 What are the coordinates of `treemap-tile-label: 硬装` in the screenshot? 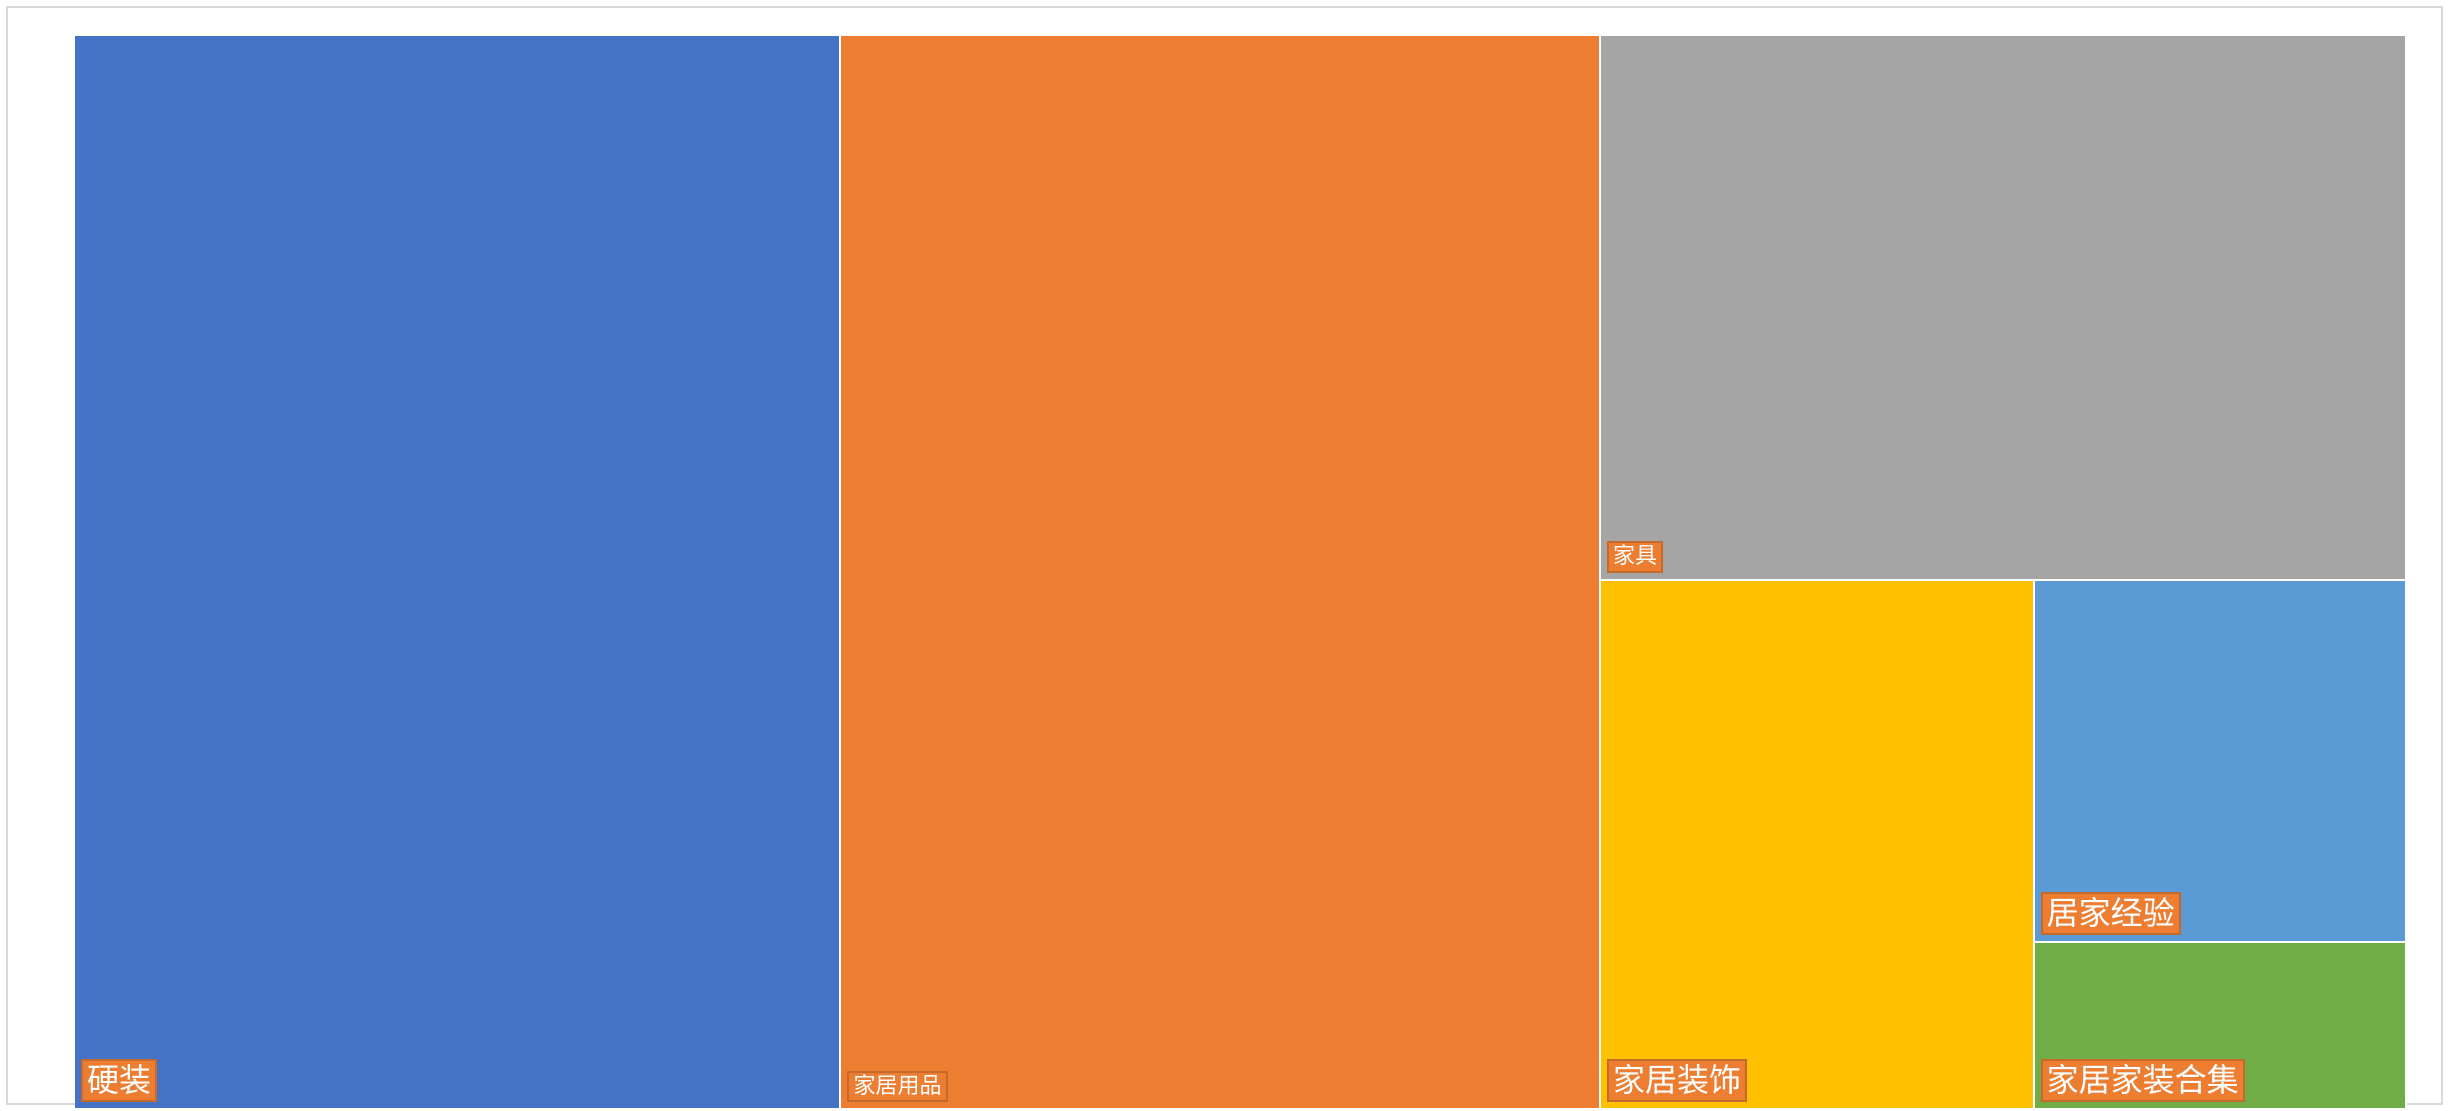 It's located at (119, 1080).